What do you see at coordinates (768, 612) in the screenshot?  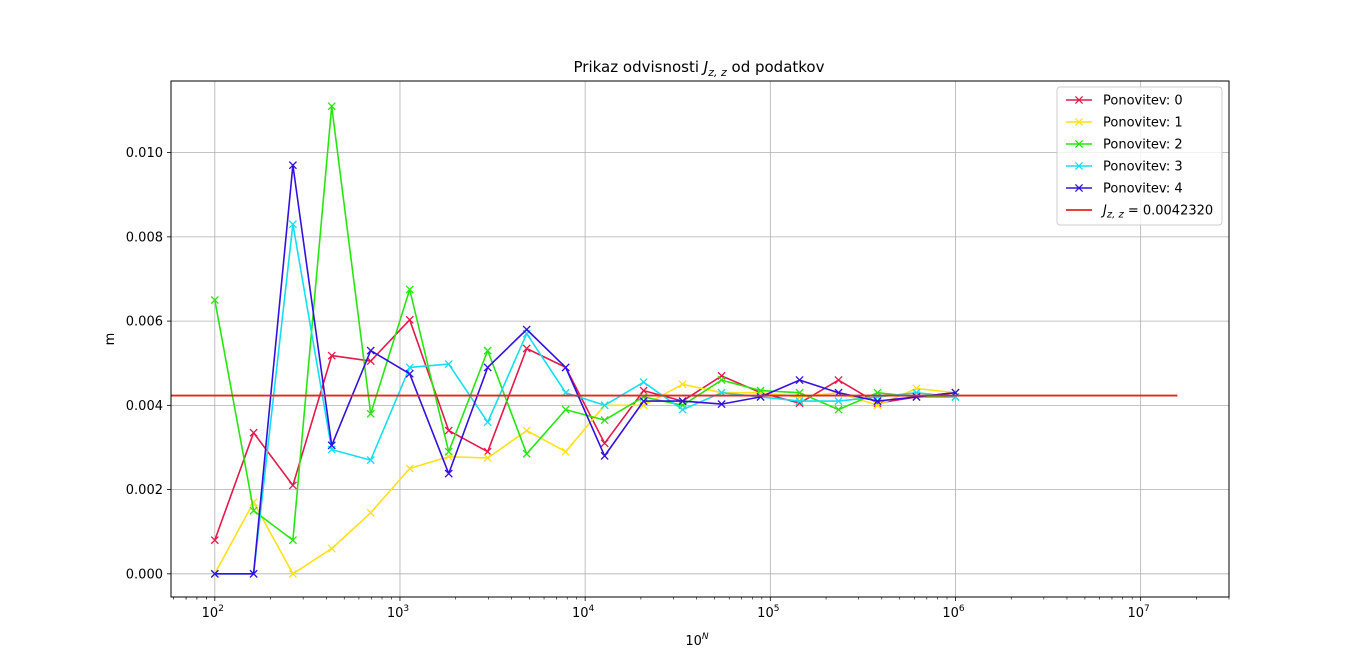 I see `x-tick-label-3: 10⁵` at bounding box center [768, 612].